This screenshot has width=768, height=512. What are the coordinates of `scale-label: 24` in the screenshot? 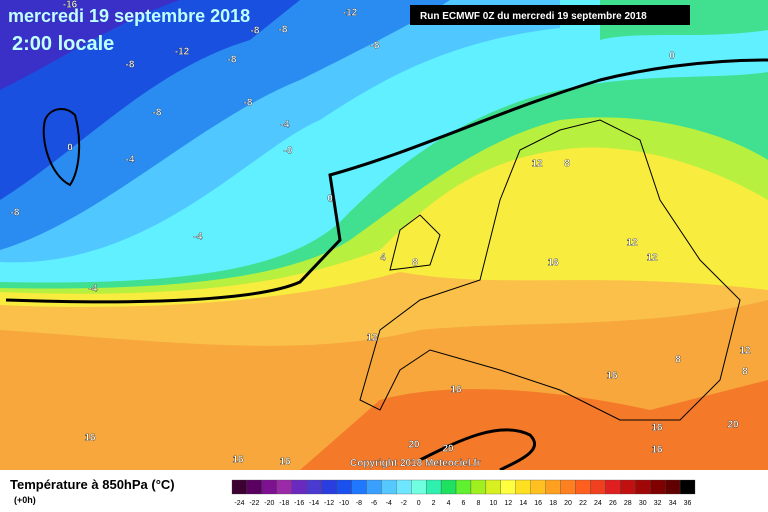 It's located at (598, 503).